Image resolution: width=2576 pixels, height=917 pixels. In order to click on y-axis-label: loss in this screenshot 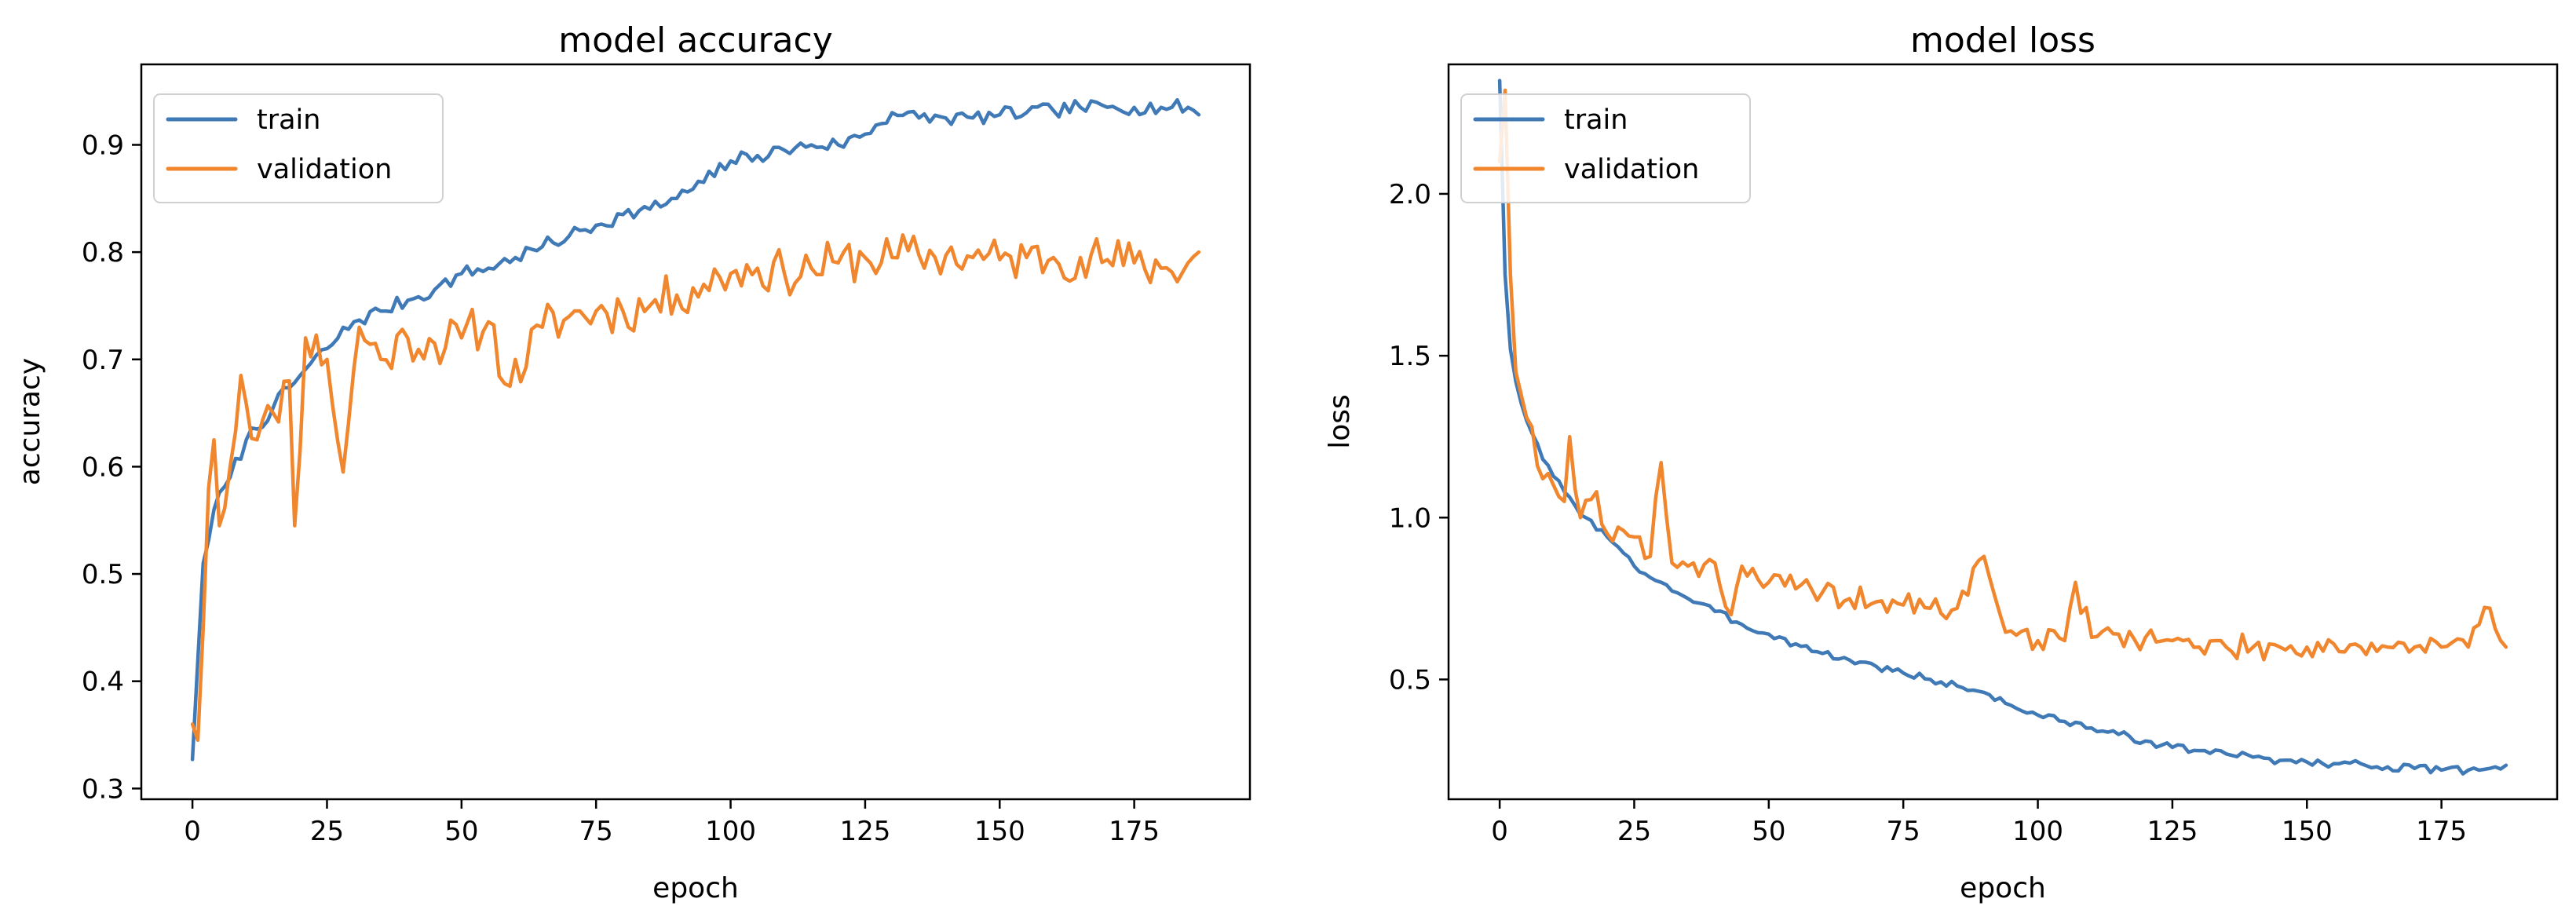, I will do `click(1340, 421)`.